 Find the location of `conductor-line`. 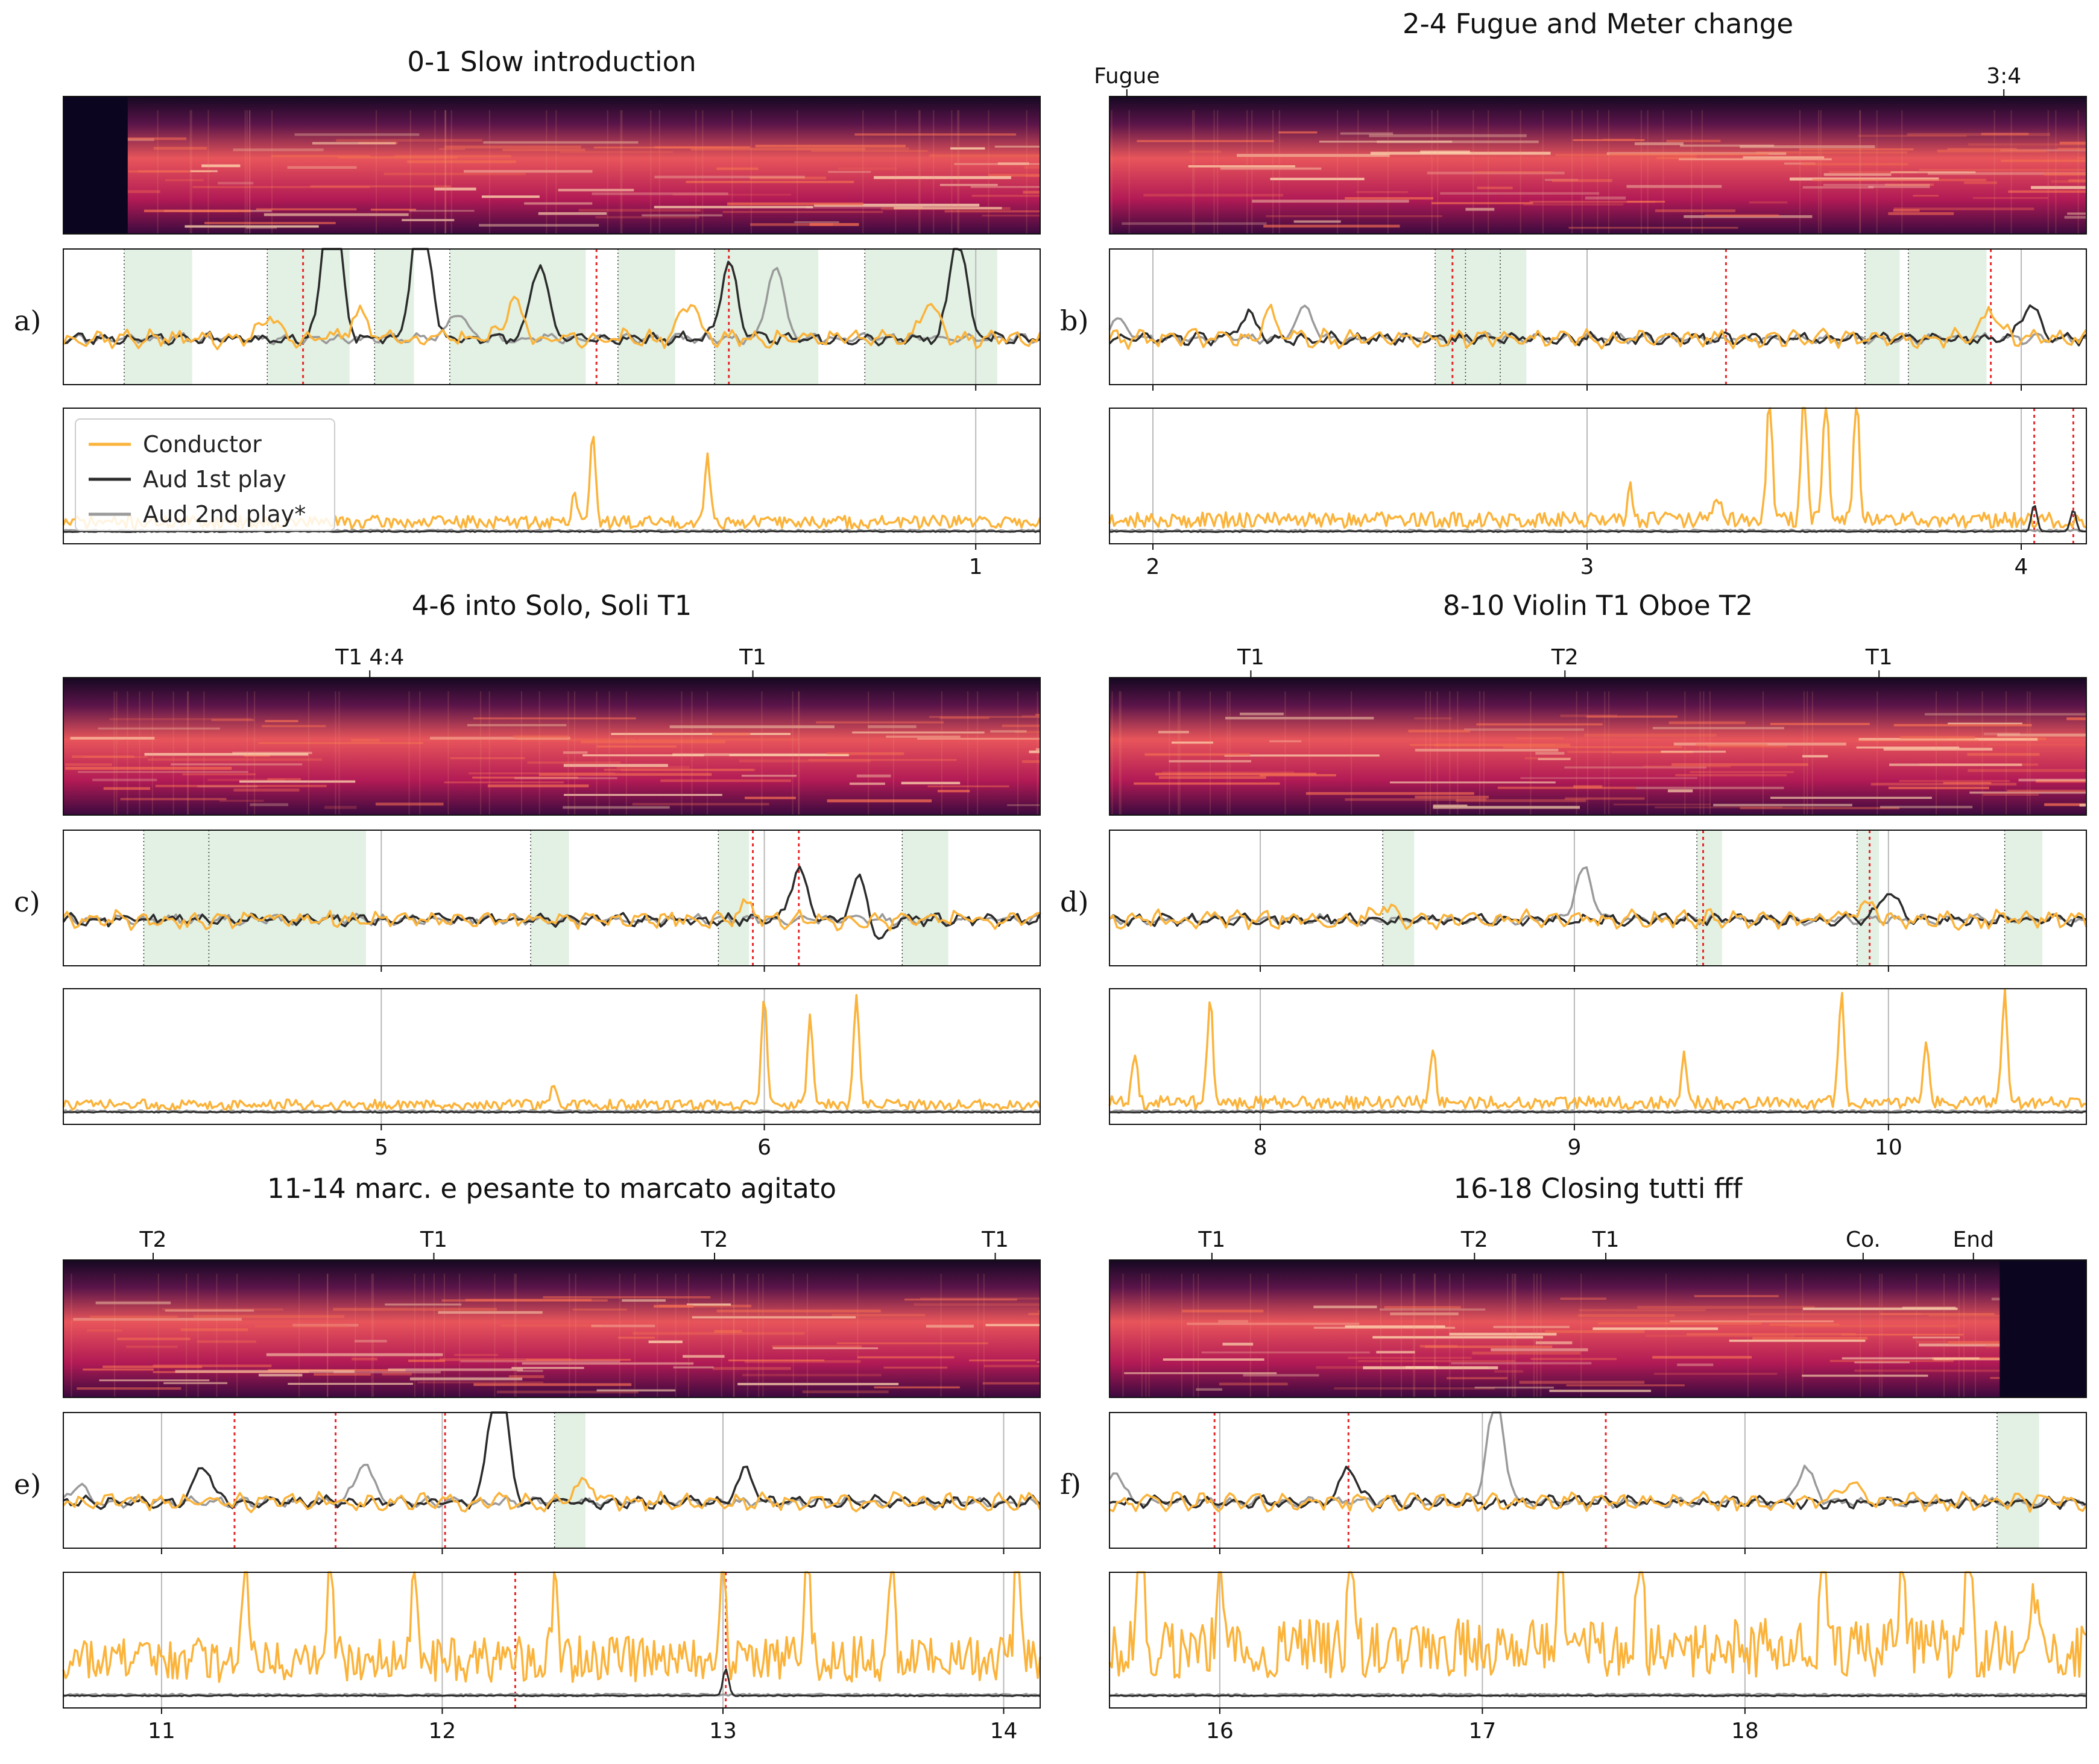

conductor-line is located at coordinates (1598, 916).